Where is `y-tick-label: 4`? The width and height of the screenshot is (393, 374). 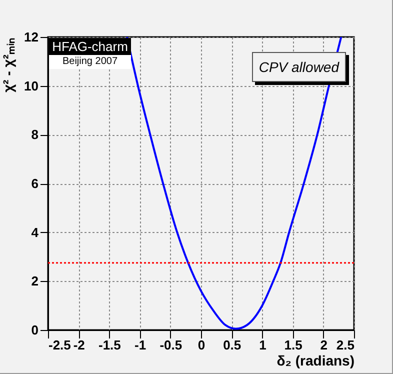
y-tick-label: 4 is located at coordinates (35, 232).